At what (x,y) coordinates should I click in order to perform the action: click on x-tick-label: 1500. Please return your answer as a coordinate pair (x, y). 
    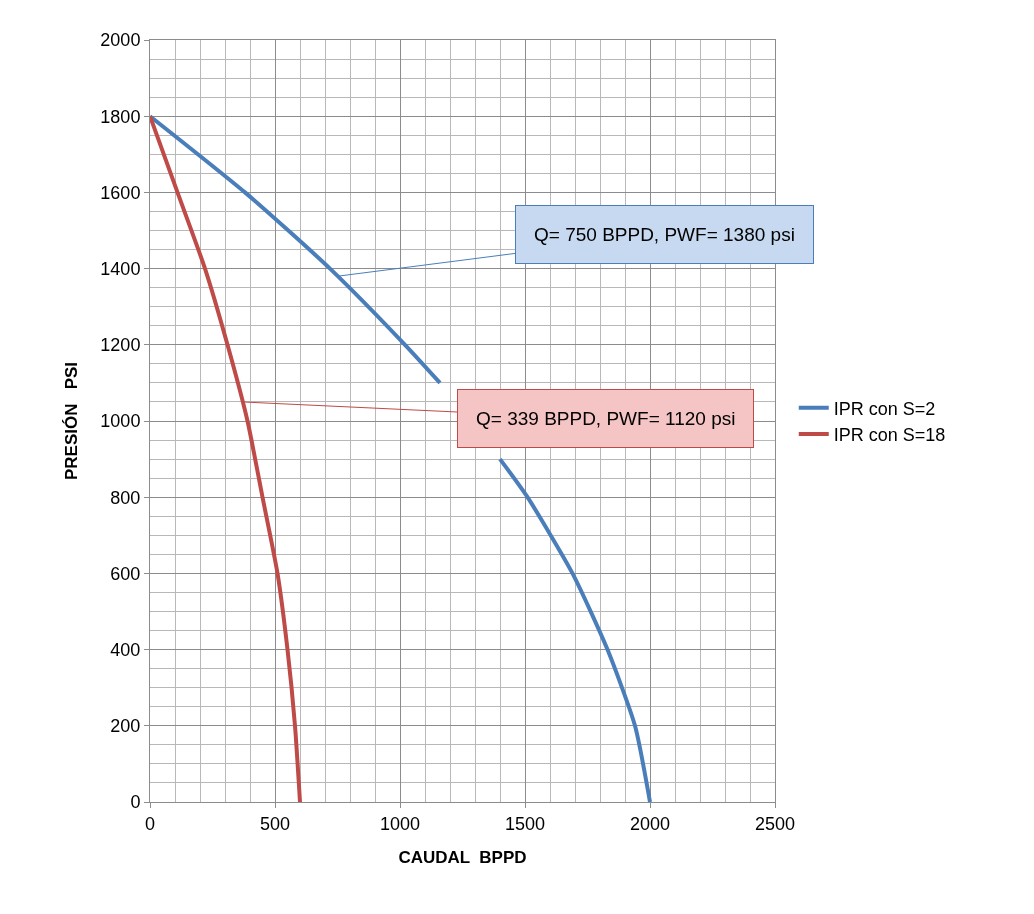
    Looking at the image, I should click on (525, 823).